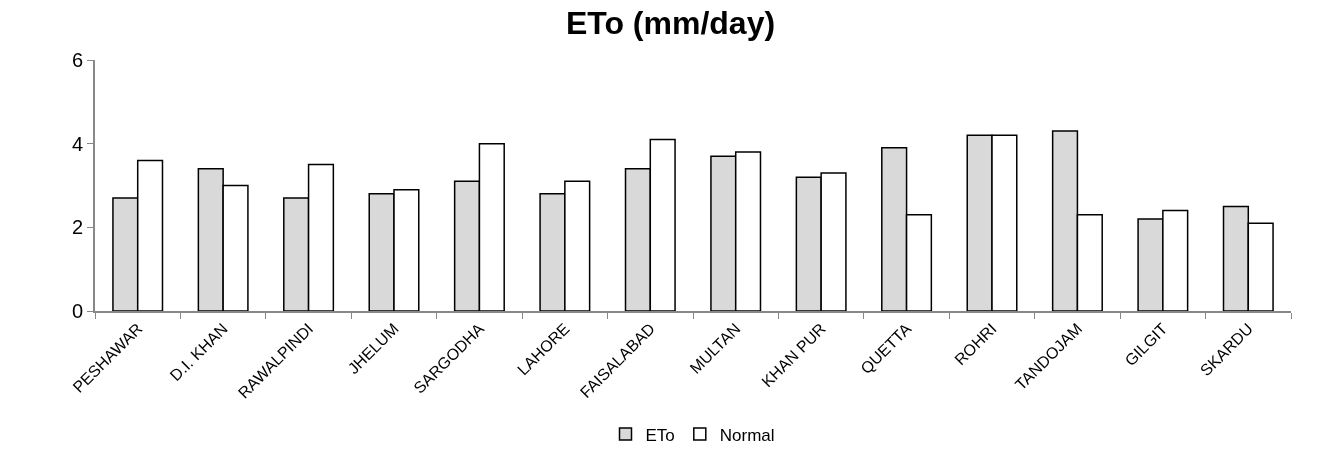  What do you see at coordinates (77, 311) in the screenshot?
I see `y-tick-label: 0` at bounding box center [77, 311].